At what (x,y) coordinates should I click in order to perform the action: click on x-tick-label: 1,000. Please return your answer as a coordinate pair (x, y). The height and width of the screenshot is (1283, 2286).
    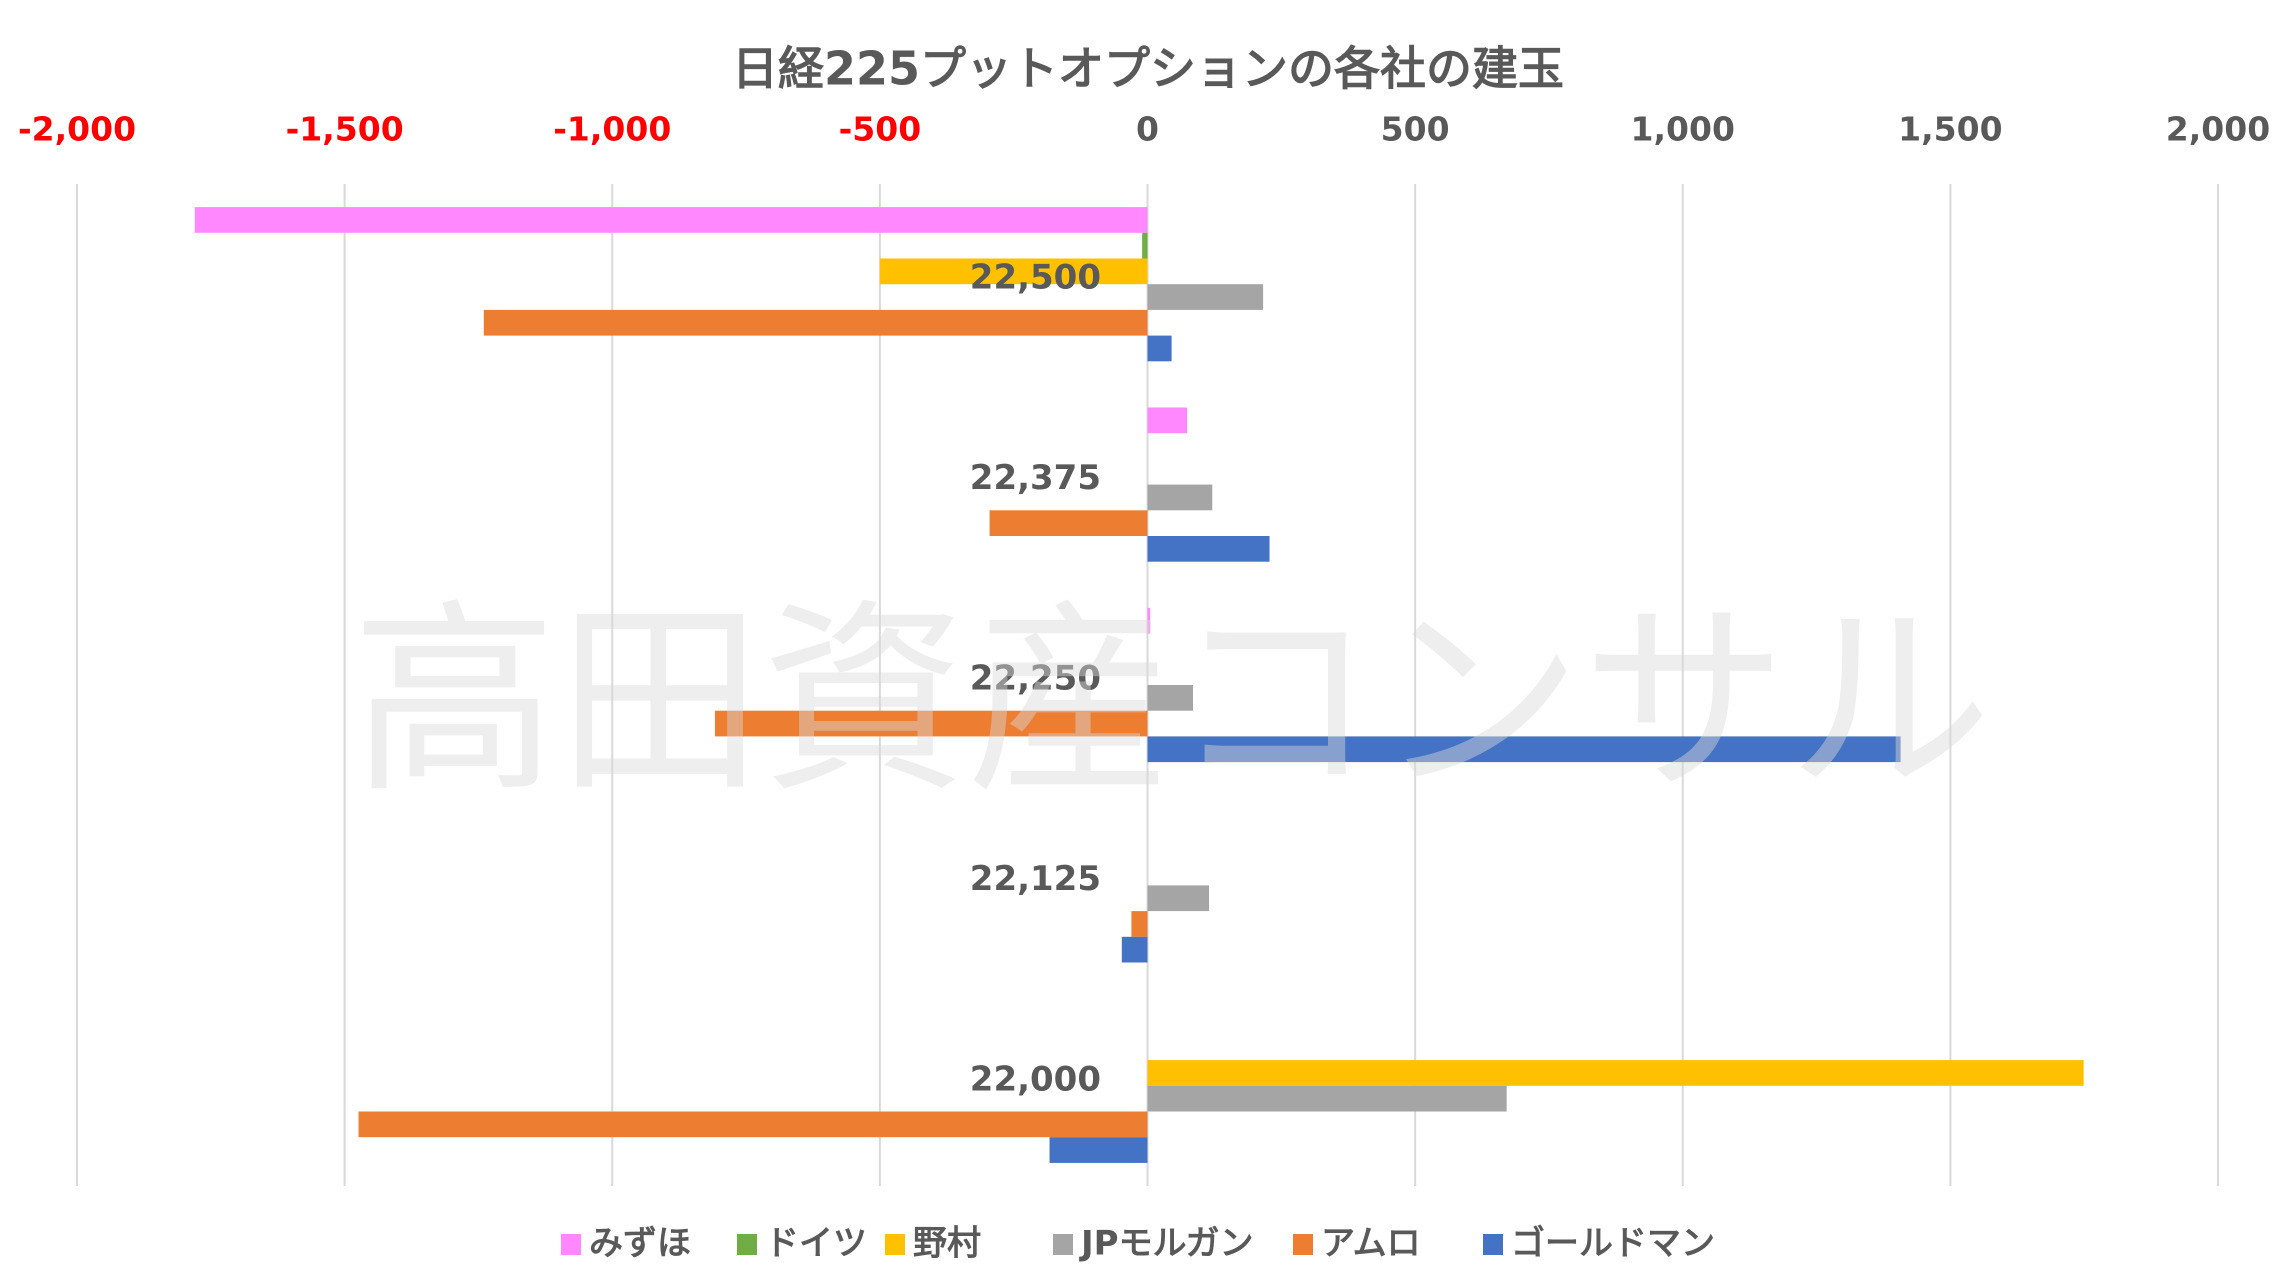
    Looking at the image, I should click on (1683, 129).